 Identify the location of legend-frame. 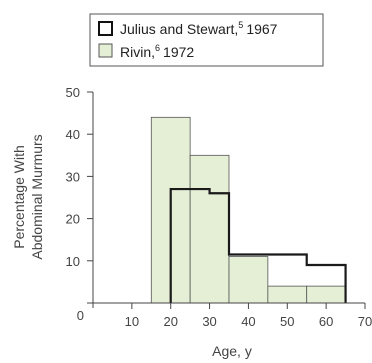
(206, 40).